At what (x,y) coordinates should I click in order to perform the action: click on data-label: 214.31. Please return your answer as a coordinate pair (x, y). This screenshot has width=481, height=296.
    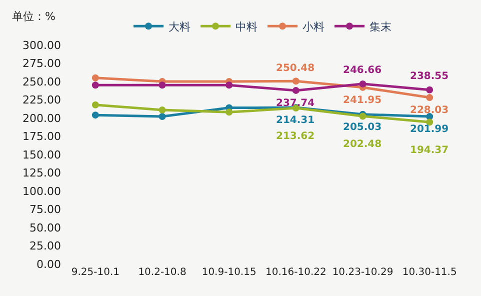
    Looking at the image, I should click on (295, 120).